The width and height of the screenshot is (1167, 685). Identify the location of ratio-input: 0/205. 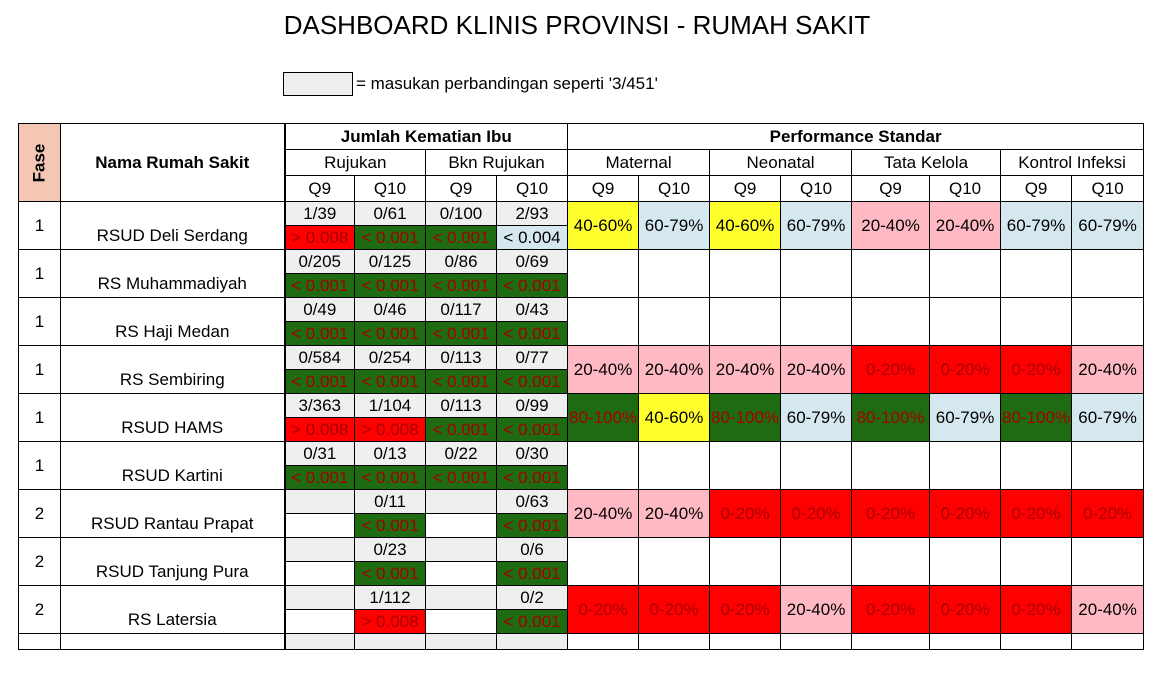
(319, 261).